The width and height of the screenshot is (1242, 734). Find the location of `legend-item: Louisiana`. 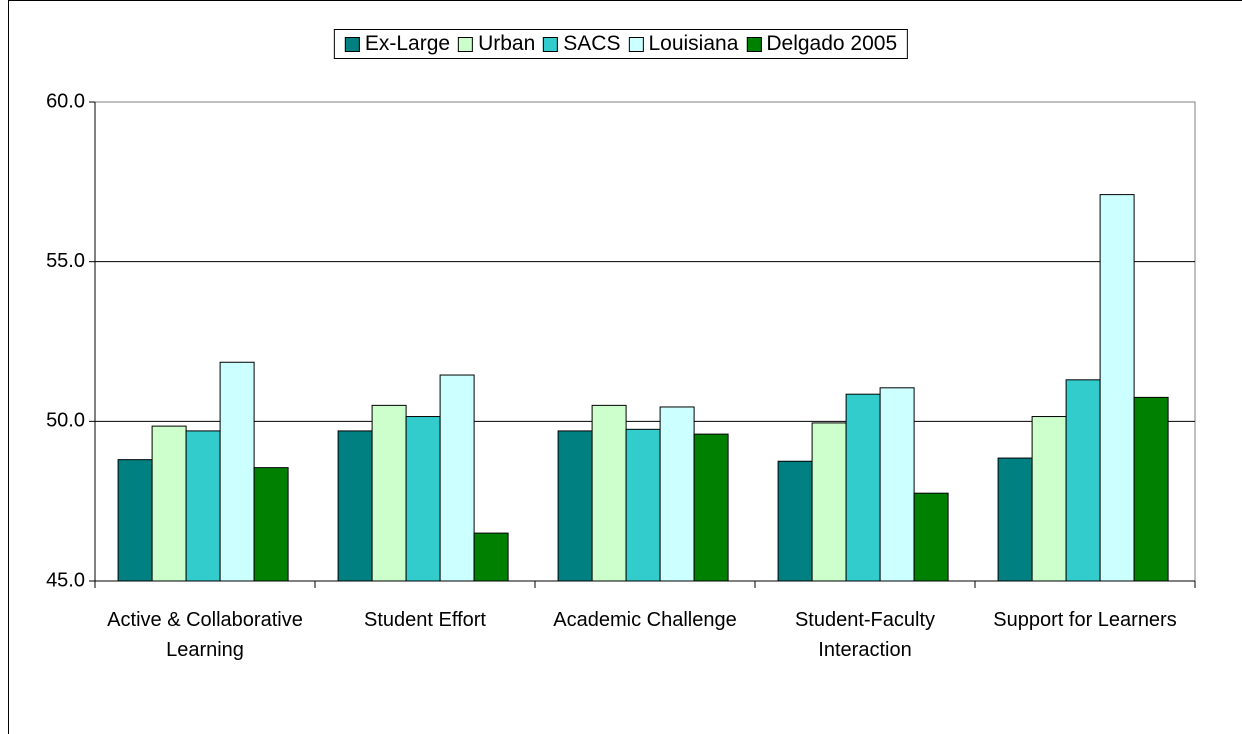

legend-item: Louisiana is located at coordinates (683, 44).